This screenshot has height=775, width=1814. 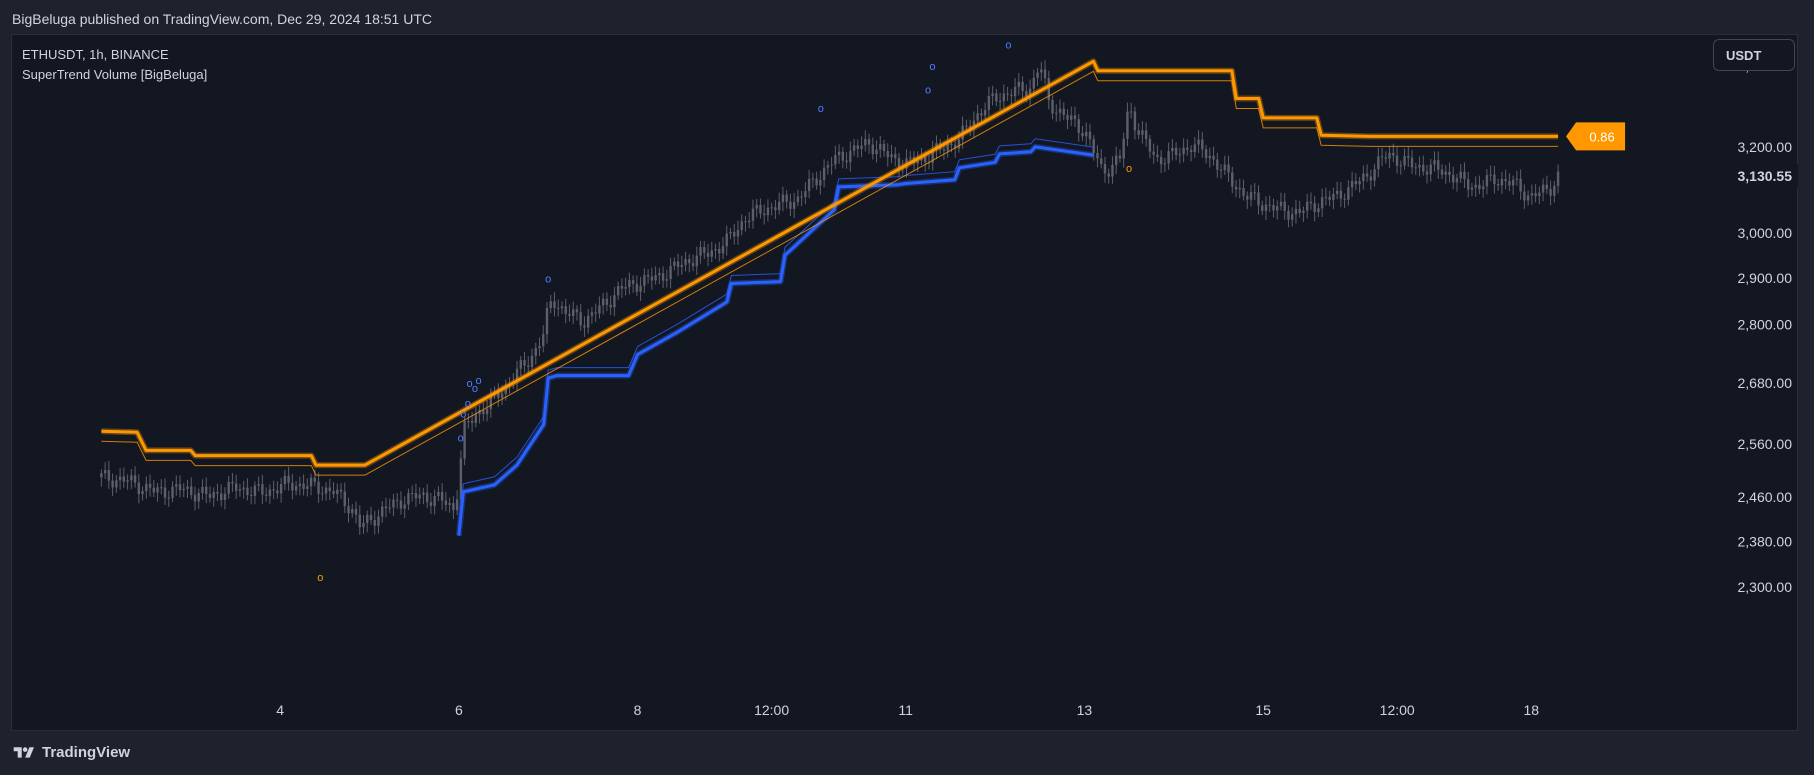 I want to click on current-price-label: 3,130.55, so click(x=1765, y=176).